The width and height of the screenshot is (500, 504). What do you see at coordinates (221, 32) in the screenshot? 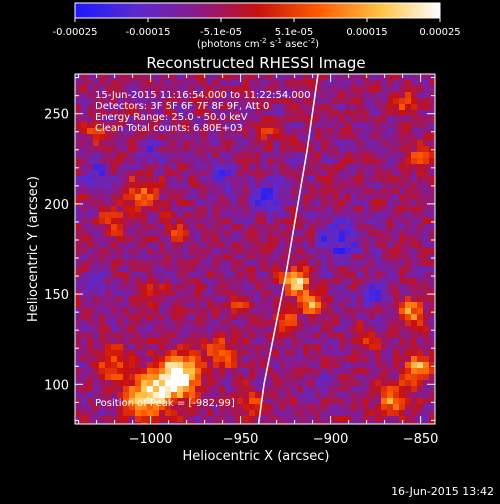
I see `colorbar-tick-label: -5.1e-05` at bounding box center [221, 32].